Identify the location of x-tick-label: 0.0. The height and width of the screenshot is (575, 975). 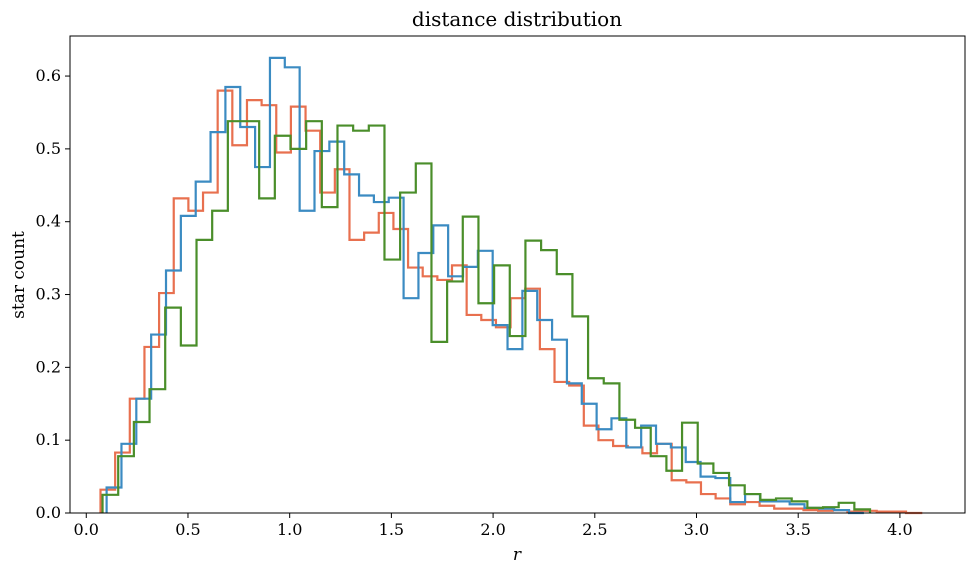
(86, 529).